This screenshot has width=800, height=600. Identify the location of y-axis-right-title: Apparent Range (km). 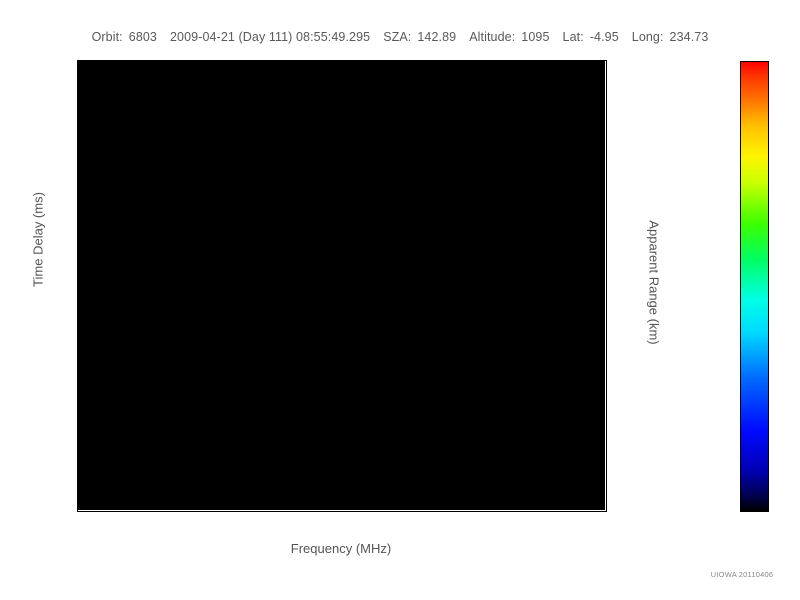
(654, 282).